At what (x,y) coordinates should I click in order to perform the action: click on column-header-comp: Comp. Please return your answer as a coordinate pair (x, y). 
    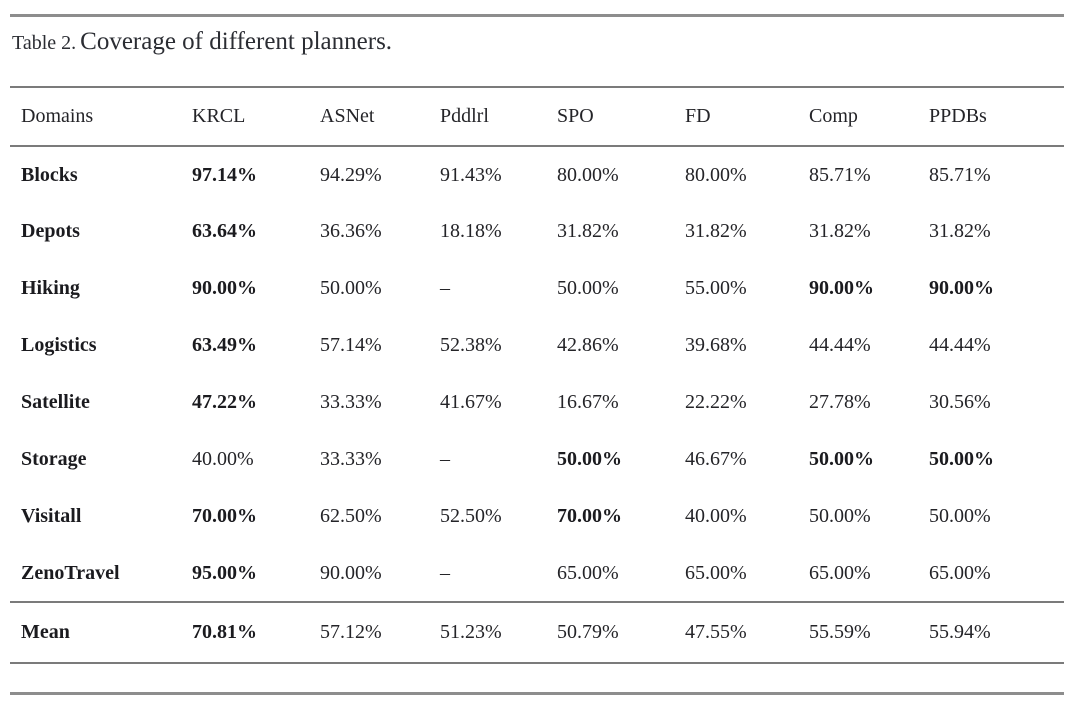
    Looking at the image, I should click on (869, 116).